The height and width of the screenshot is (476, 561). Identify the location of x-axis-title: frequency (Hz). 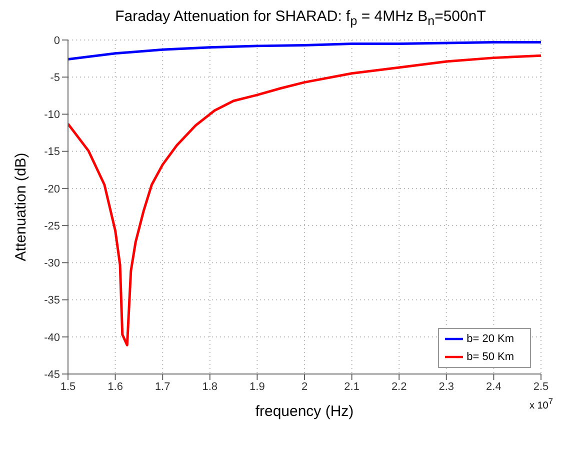
(304, 411).